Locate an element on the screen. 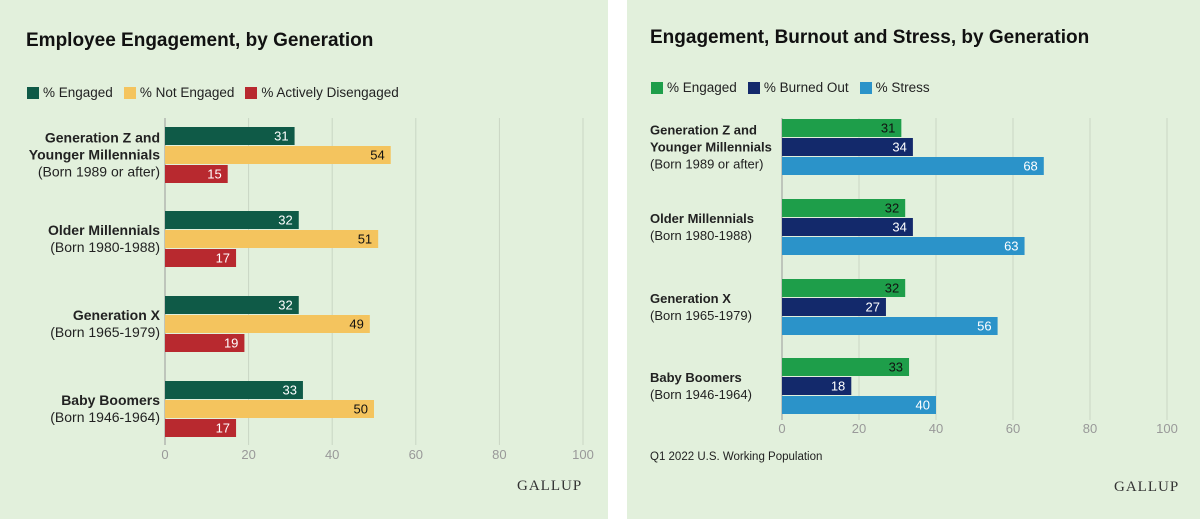  data-label: 49 is located at coordinates (356, 324).